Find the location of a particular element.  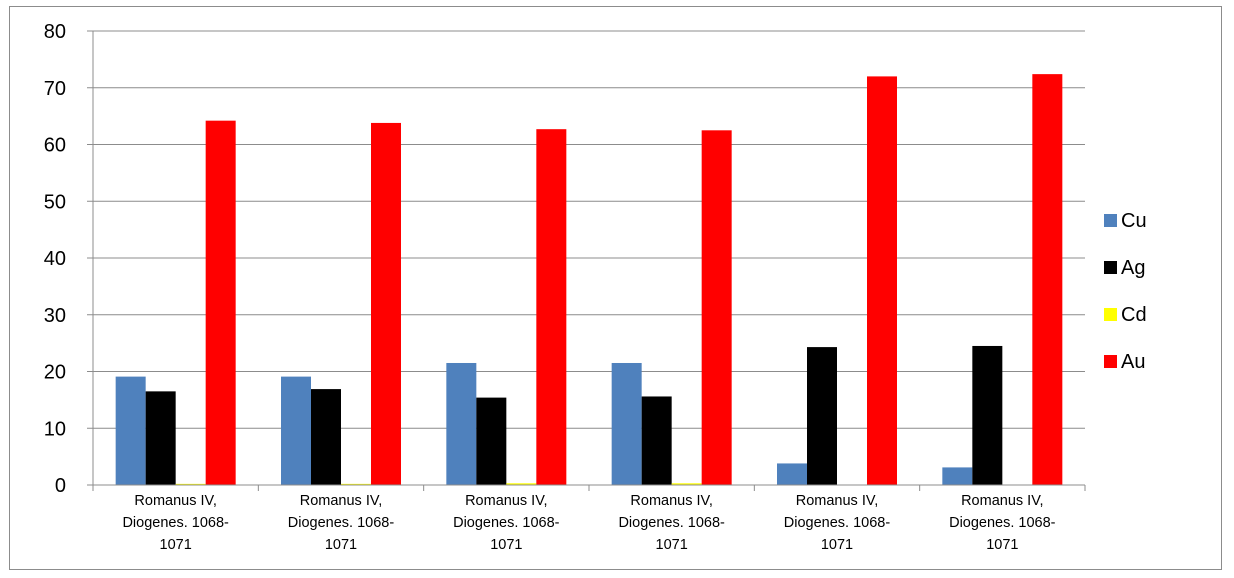

y-tick-label: 30 is located at coordinates (55, 316).